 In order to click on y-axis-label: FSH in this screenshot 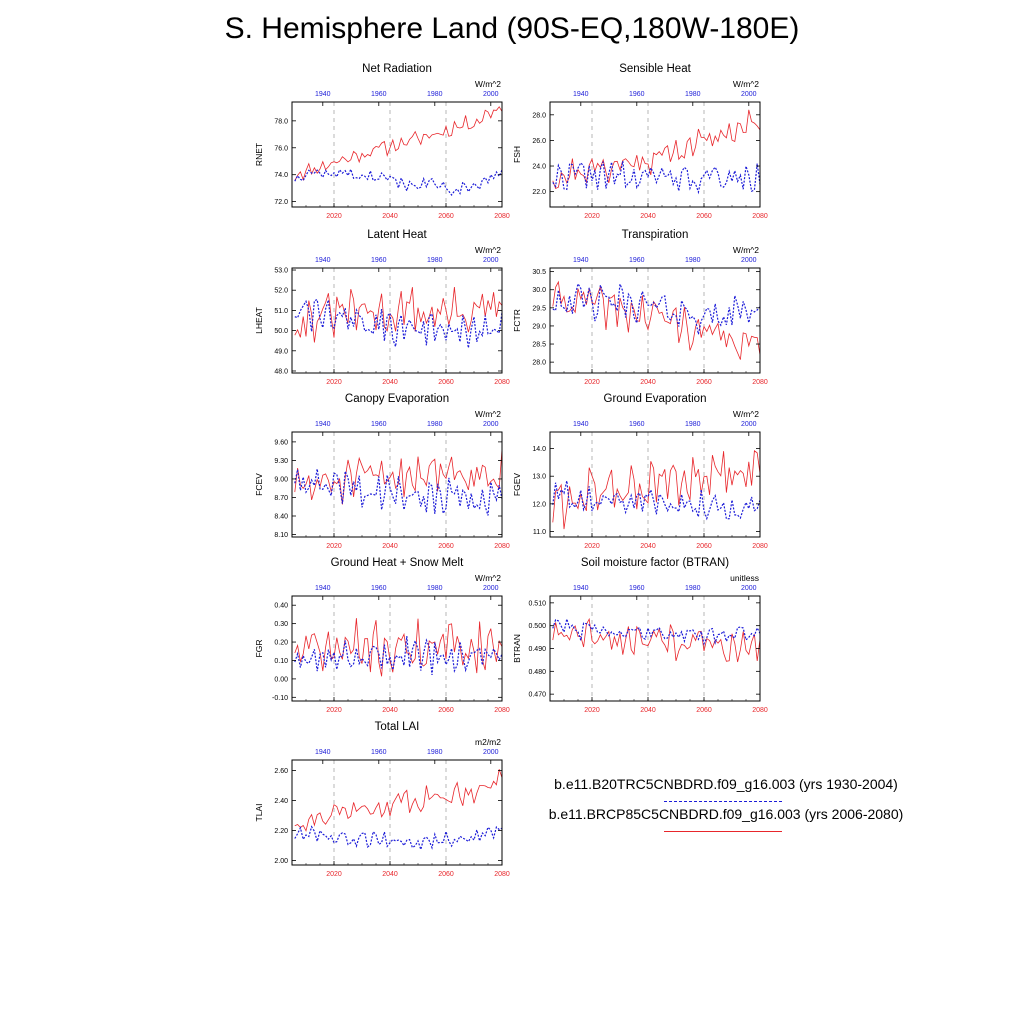, I will do `click(517, 154)`.